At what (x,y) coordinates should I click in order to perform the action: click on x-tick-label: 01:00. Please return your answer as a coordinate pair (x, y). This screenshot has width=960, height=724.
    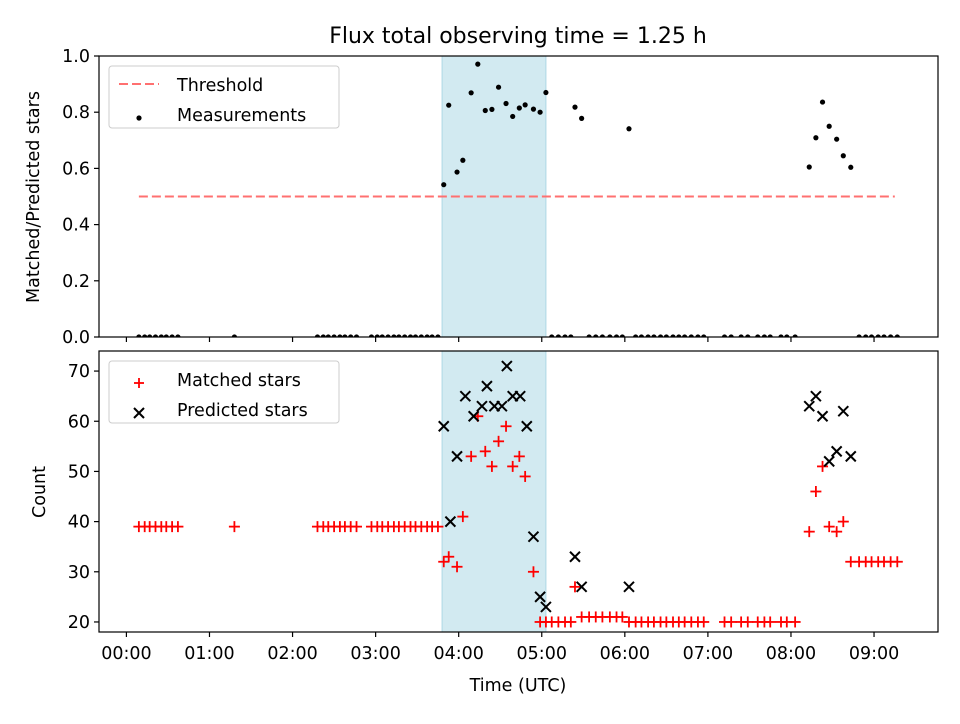
    Looking at the image, I should click on (209, 654).